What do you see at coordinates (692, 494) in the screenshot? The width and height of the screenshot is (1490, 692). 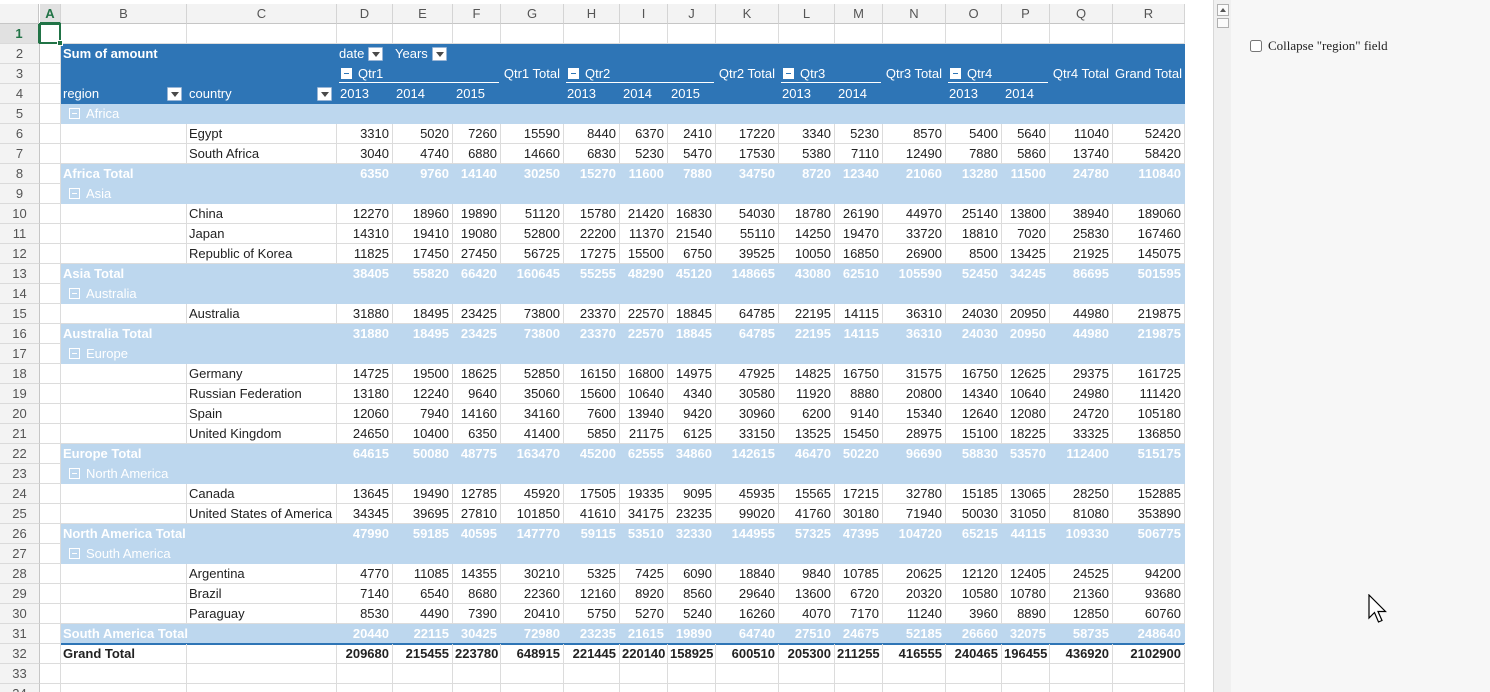 I see `value-cell: 9095` at bounding box center [692, 494].